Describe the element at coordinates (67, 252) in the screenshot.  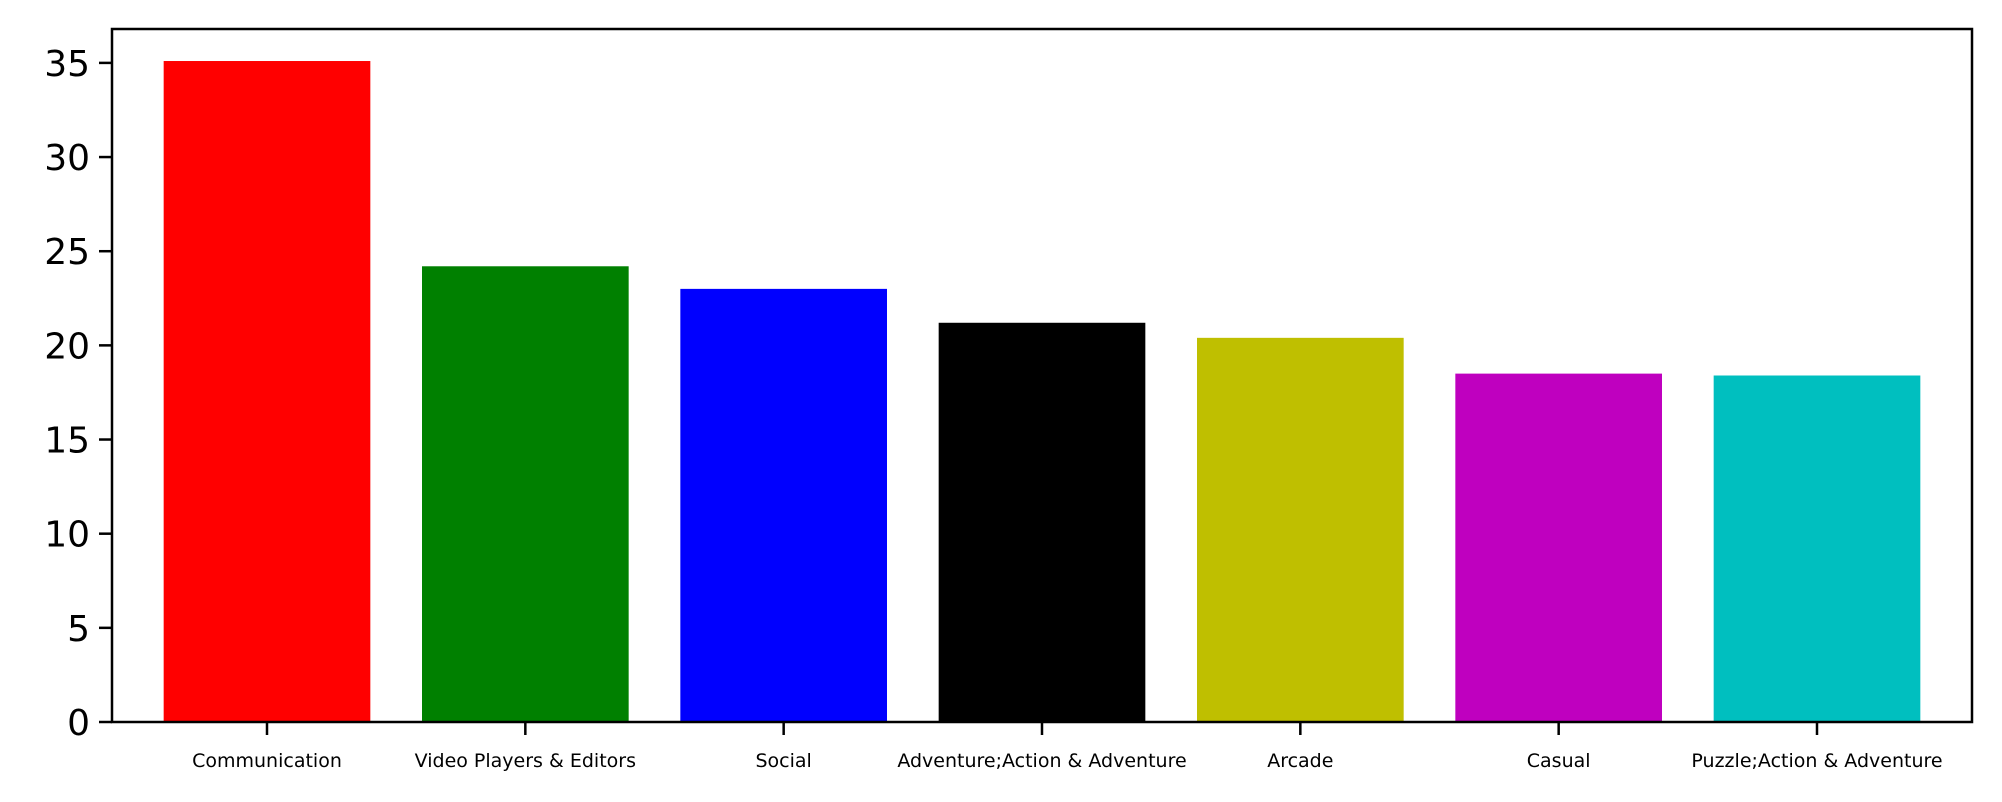
I see `y-tick-label-5: 25` at that location.